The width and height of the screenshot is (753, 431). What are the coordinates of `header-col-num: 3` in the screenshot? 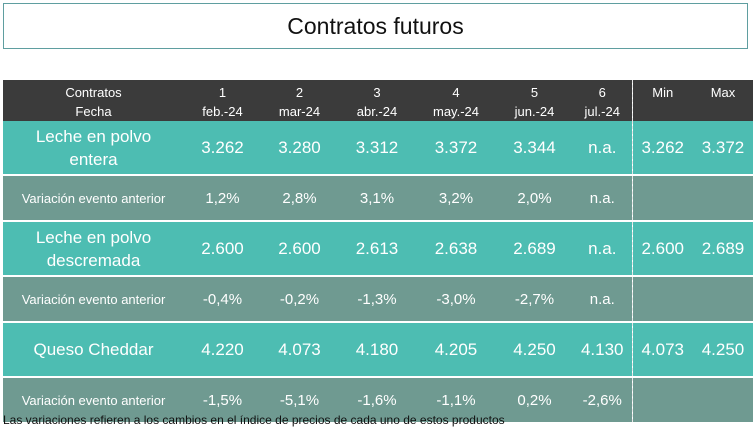 It's located at (377, 92).